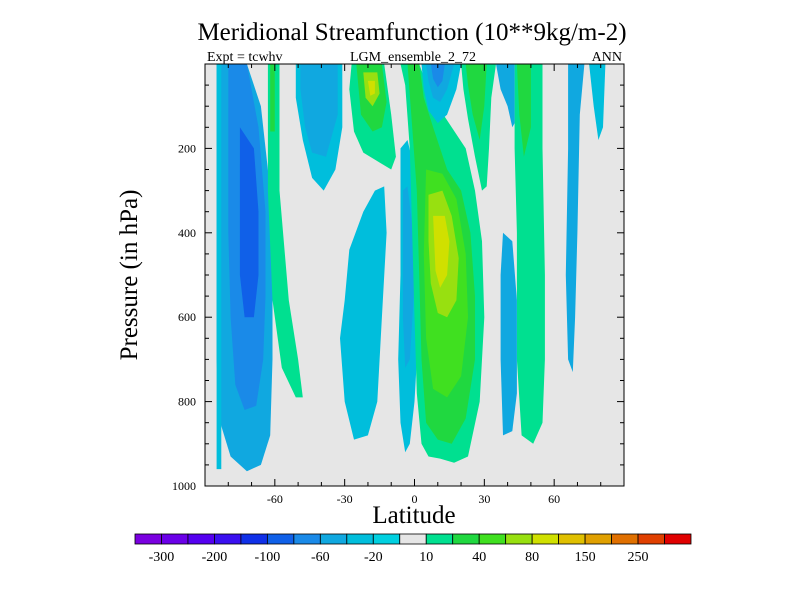  I want to click on x-tick-label: 0, so click(415, 499).